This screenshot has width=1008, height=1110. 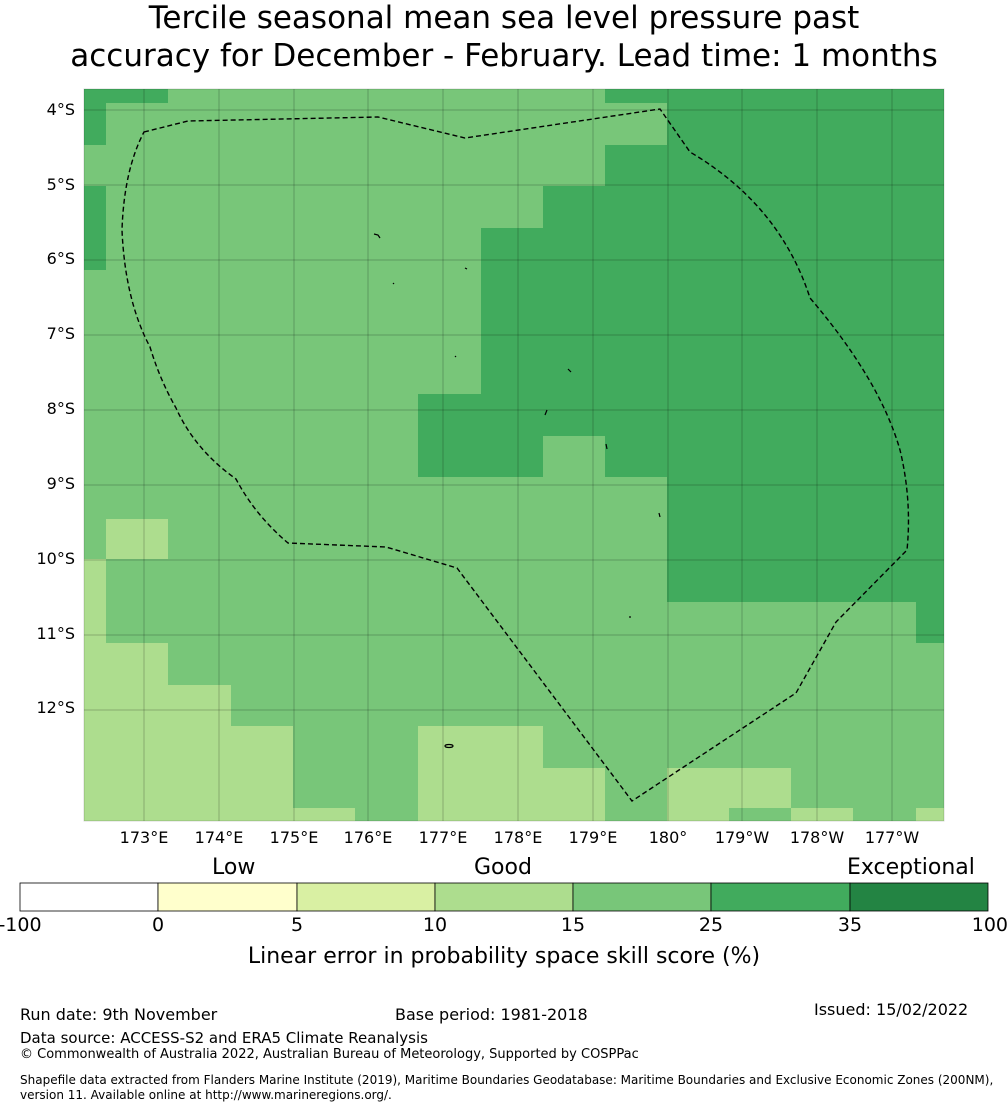 I want to click on colorbar-tick: 0, so click(x=158, y=925).